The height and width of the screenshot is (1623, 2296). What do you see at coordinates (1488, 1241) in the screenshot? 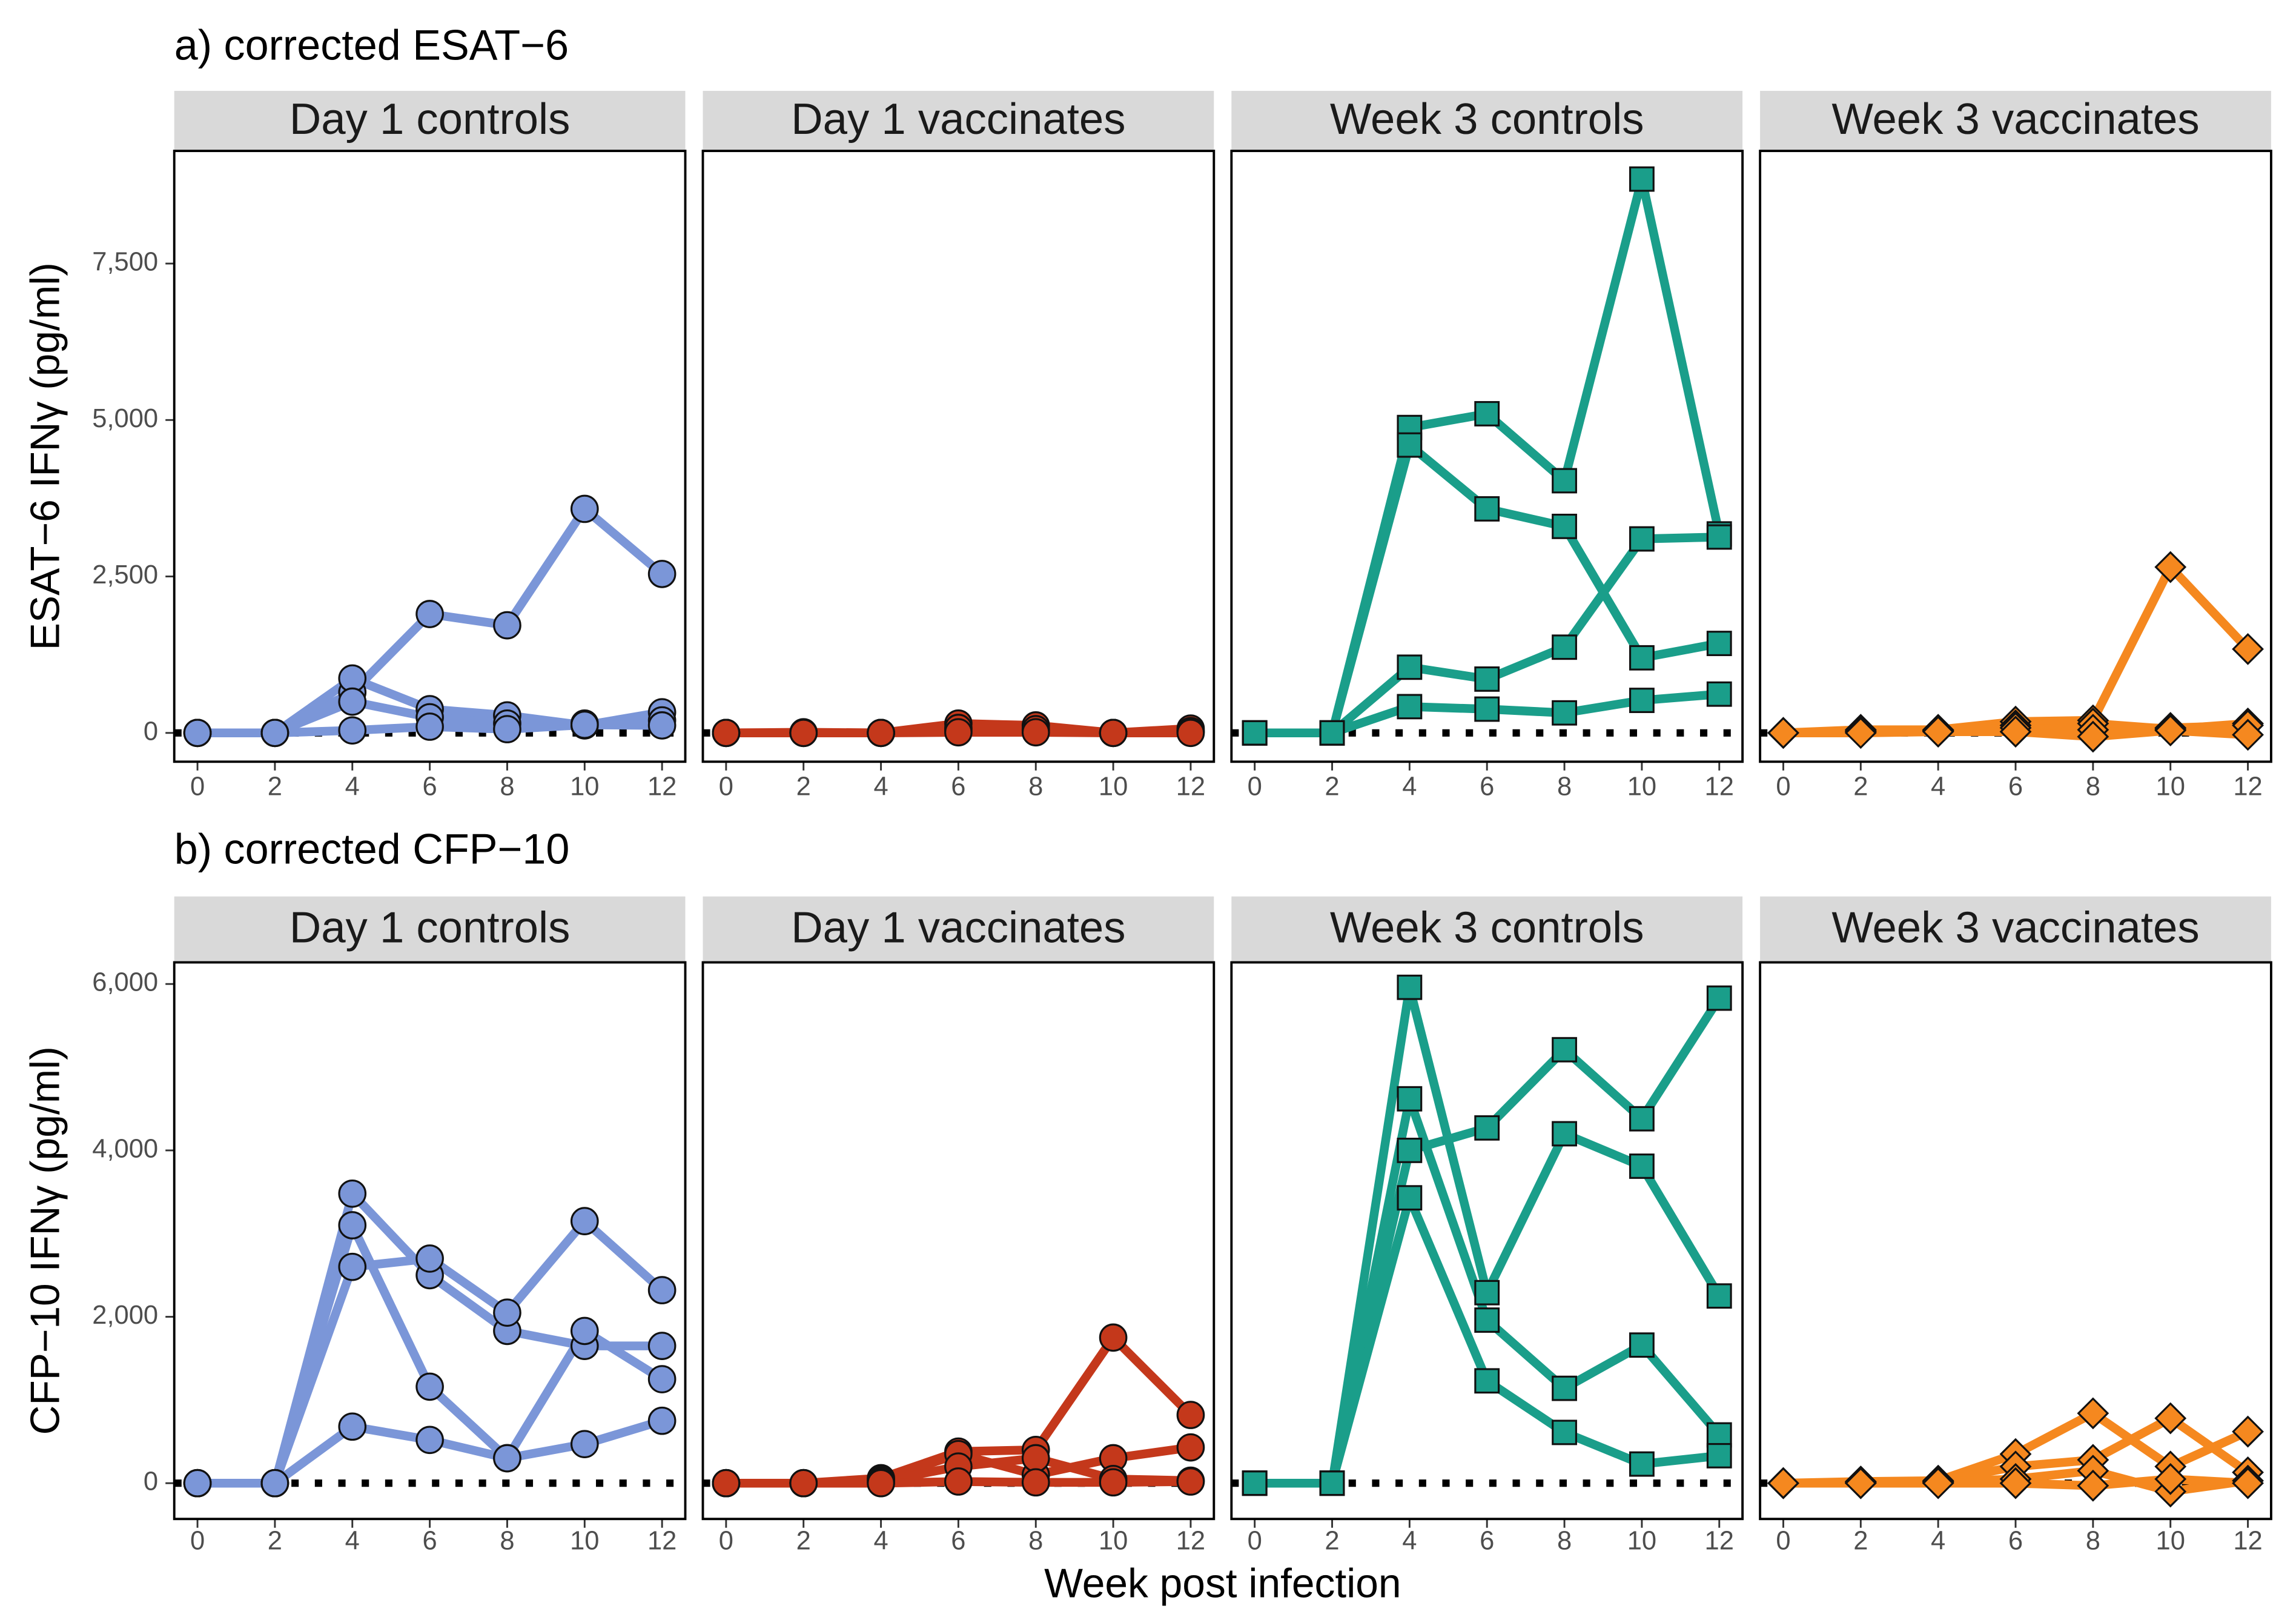
I see `series-line` at bounding box center [1488, 1241].